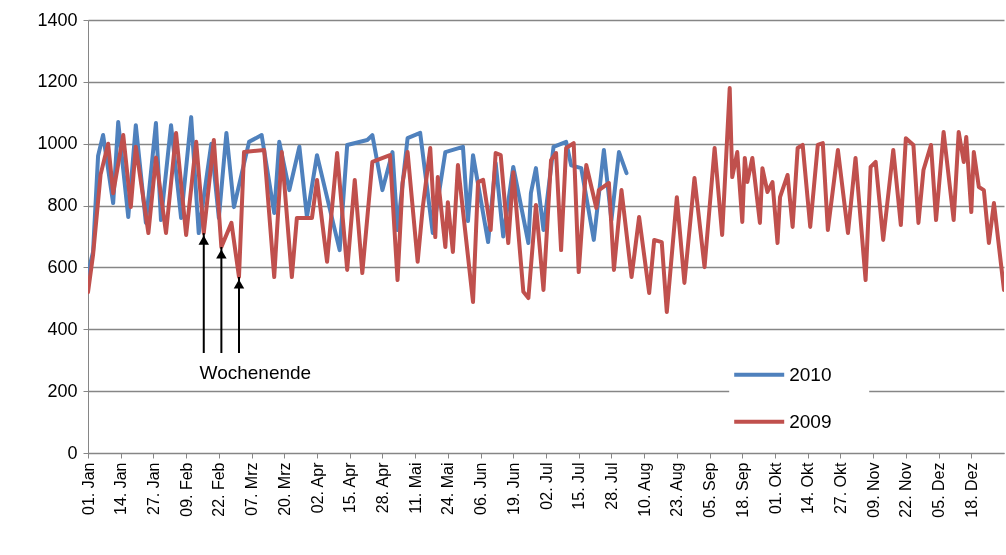 The image size is (1006, 555). I want to click on x-tick-label: 22. Feb, so click(219, 489).